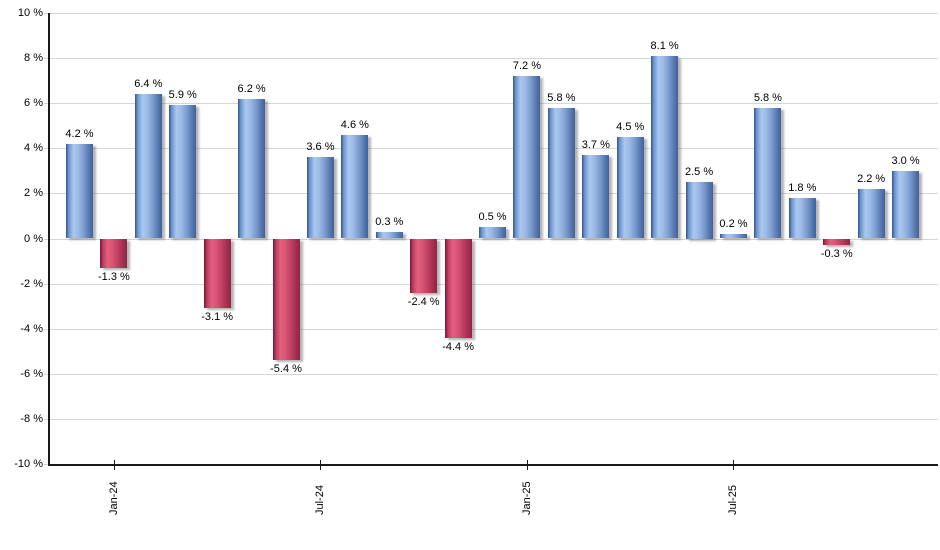 The width and height of the screenshot is (940, 550). Describe the element at coordinates (802, 187) in the screenshot. I see `bar-value-label: 1.8 %` at that location.